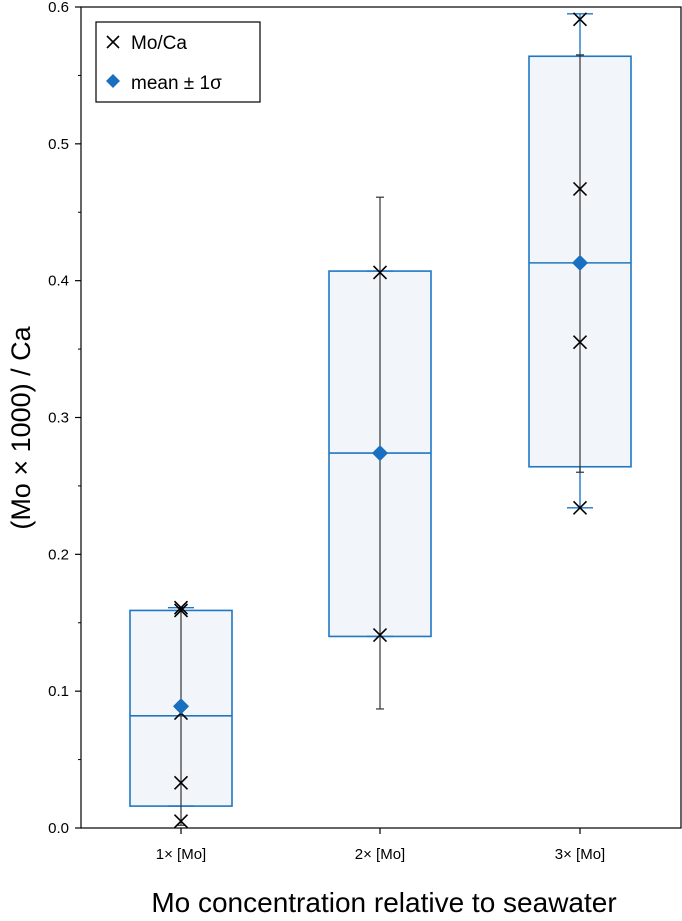 The image size is (682, 921). I want to click on y-tick-label: 0.2, so click(58, 554).